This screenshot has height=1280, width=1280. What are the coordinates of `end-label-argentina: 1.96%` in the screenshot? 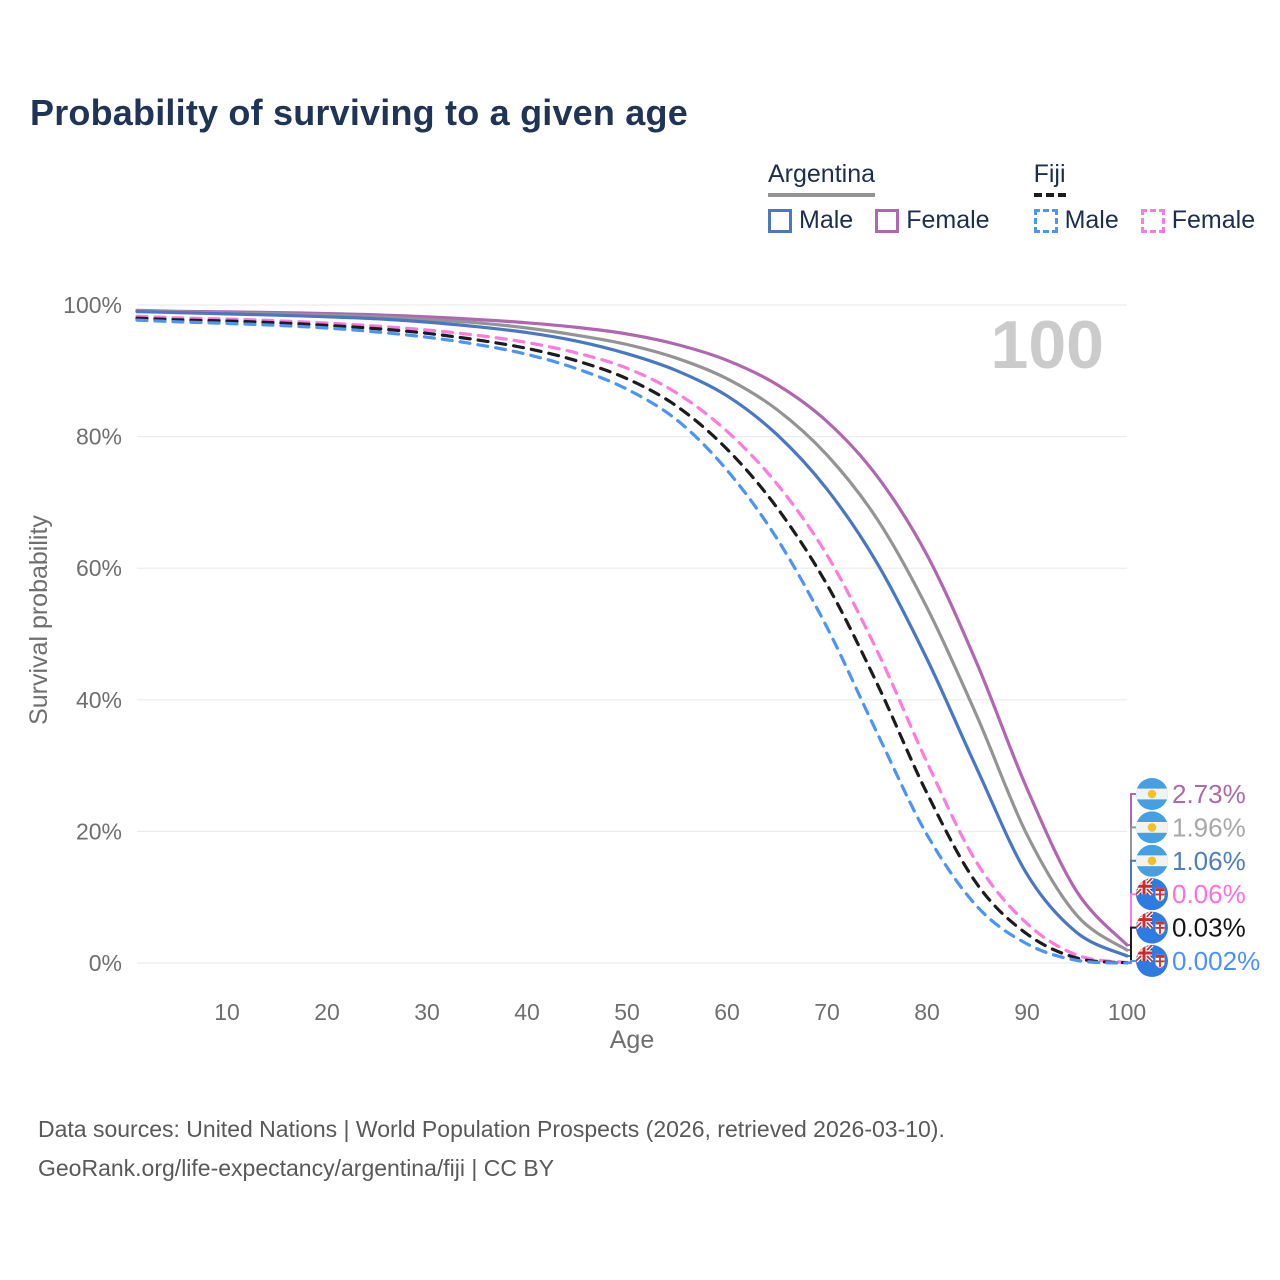 It's located at (1209, 827).